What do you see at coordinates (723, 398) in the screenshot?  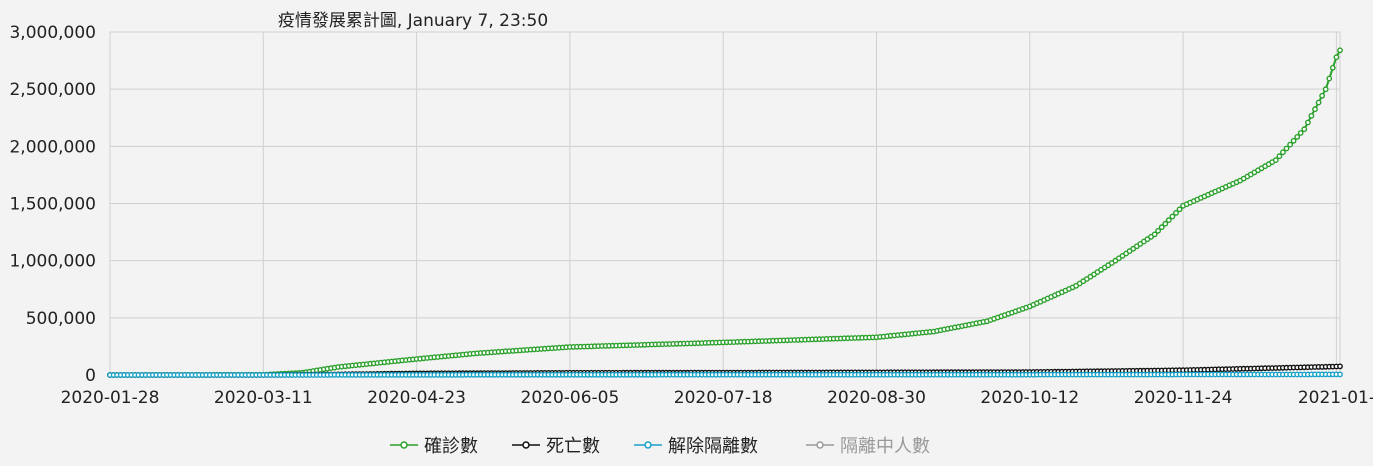 I see `x-tick-label: 2020-07-18` at bounding box center [723, 398].